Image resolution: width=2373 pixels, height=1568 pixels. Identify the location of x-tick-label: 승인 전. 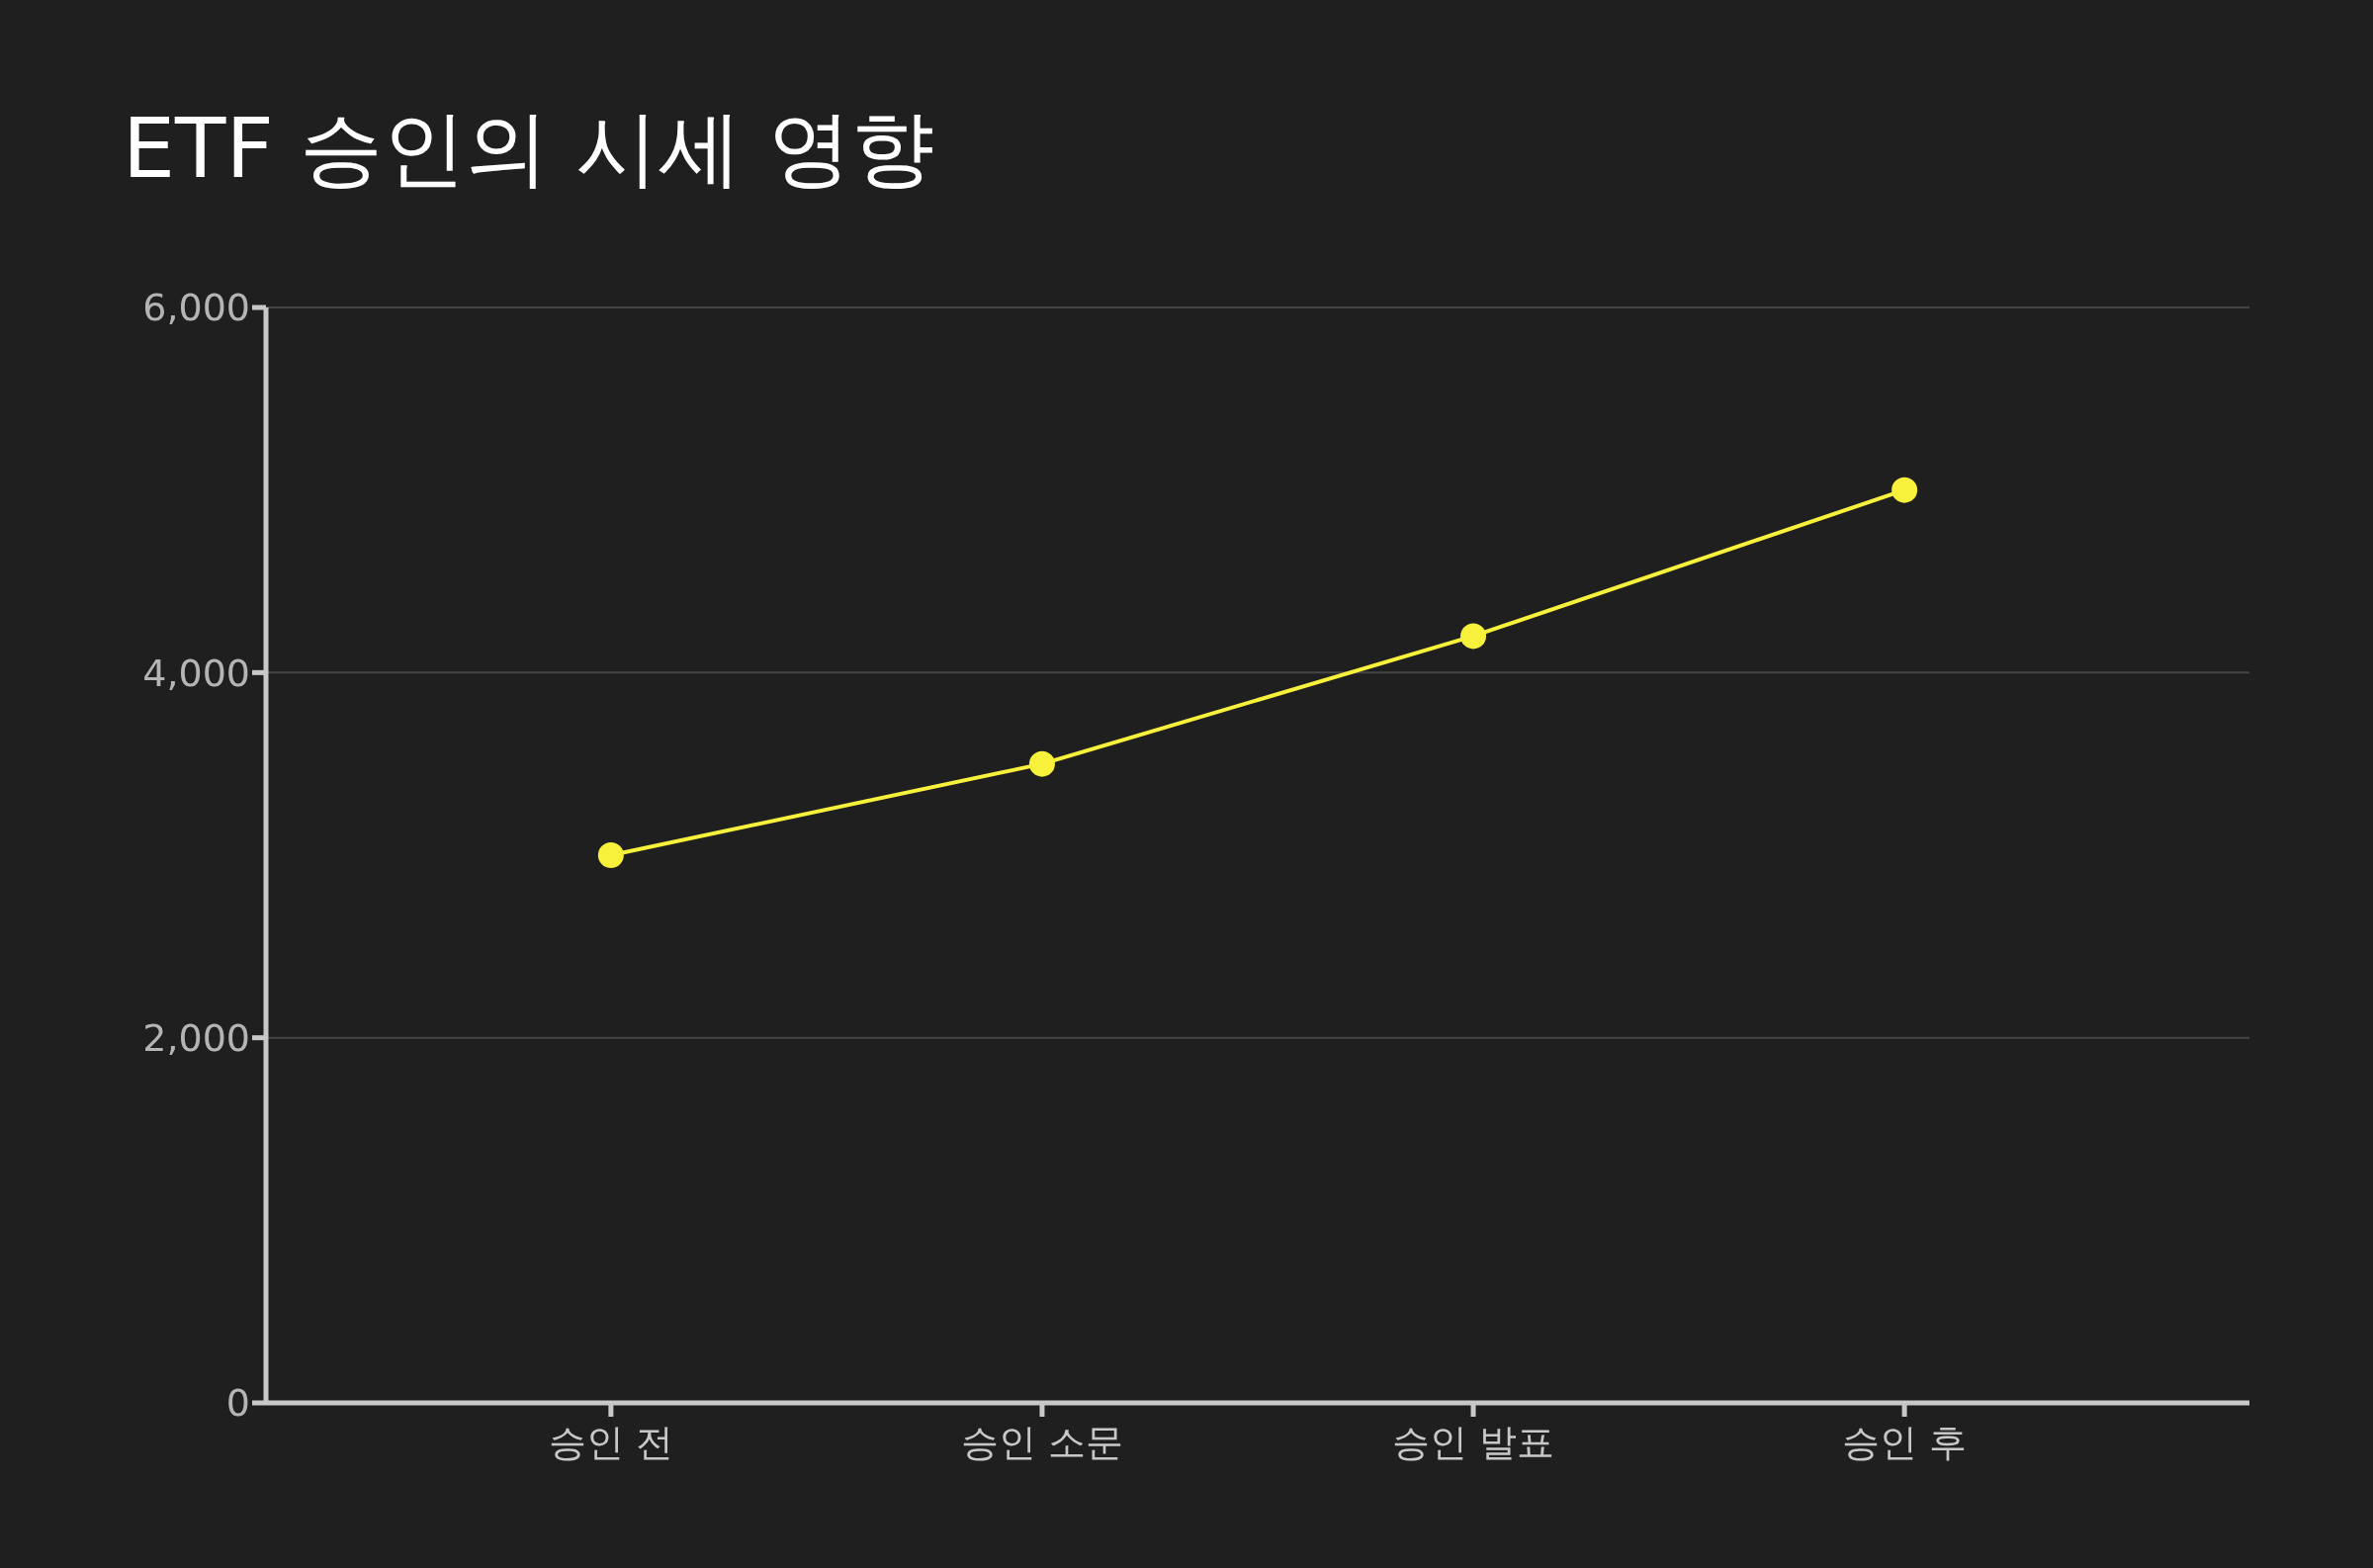
(610, 1442).